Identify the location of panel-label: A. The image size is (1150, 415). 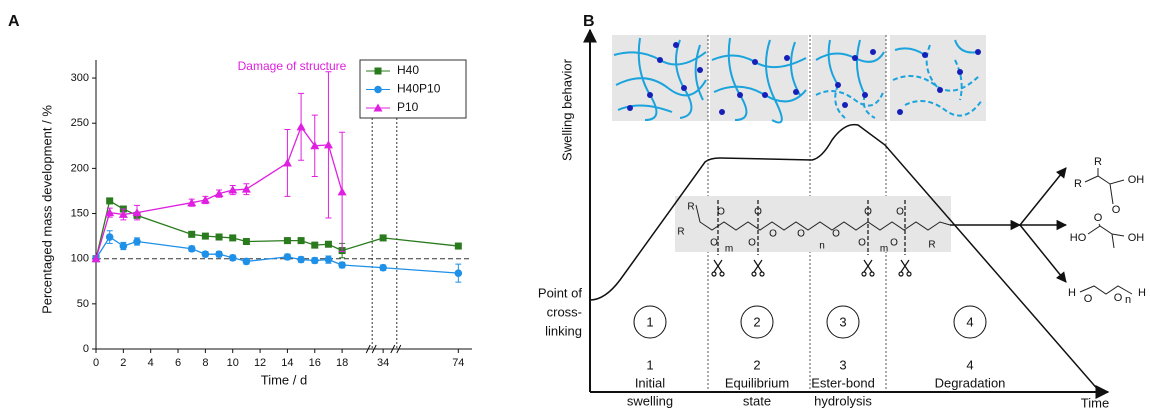
(14, 21).